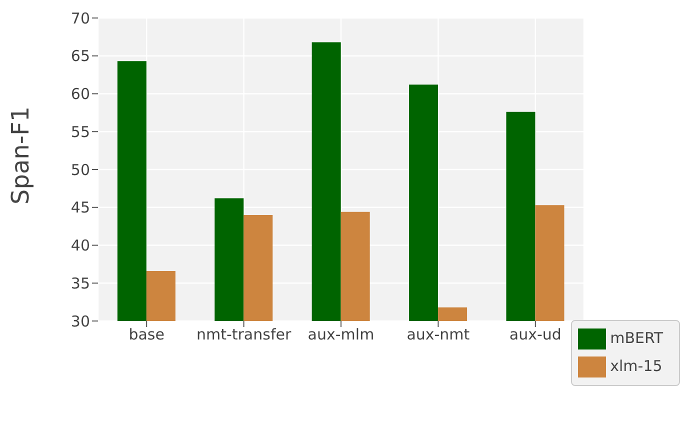  Describe the element at coordinates (636, 338) in the screenshot. I see `legend-label: mBERT` at that location.